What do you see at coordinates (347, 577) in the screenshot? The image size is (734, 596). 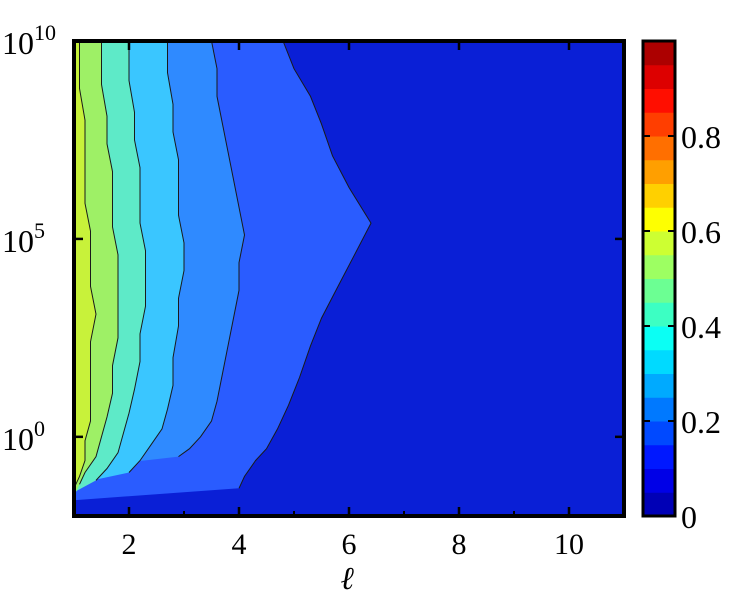 I see `x-axis-label: ℓ` at bounding box center [347, 577].